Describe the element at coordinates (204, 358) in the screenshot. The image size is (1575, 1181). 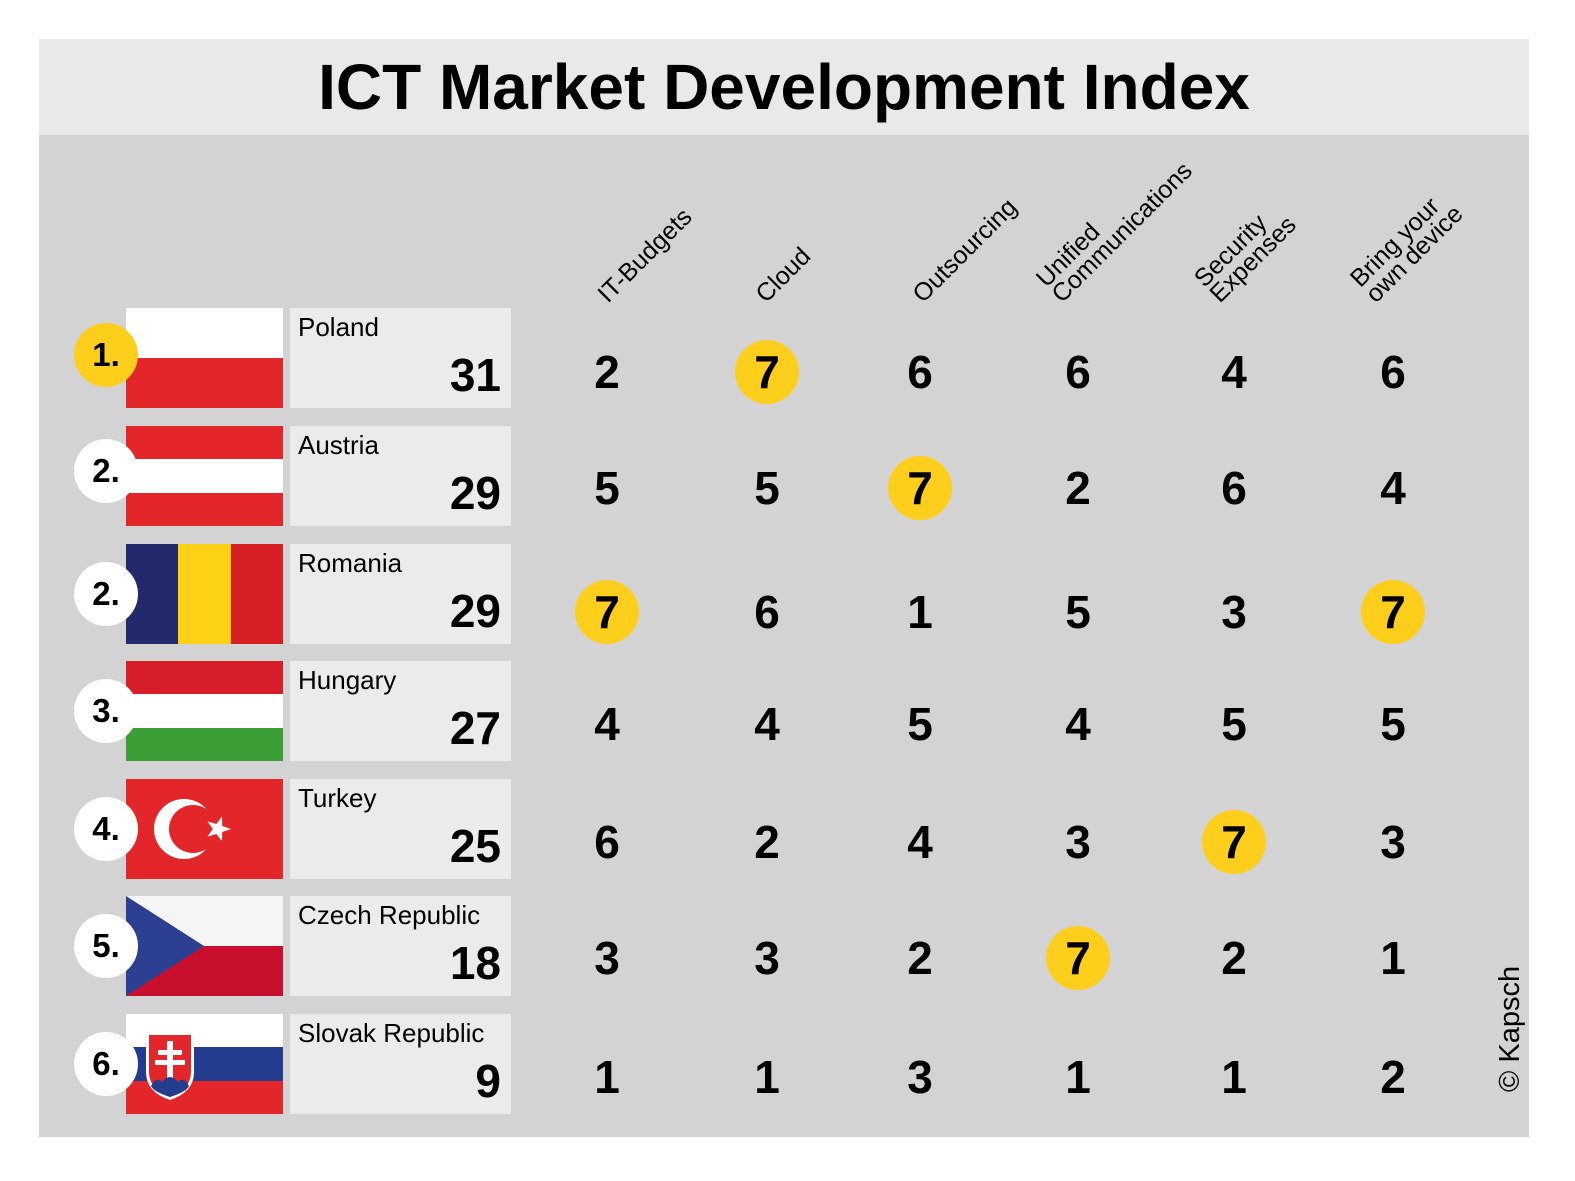
I see `flag-poland-icon` at that location.